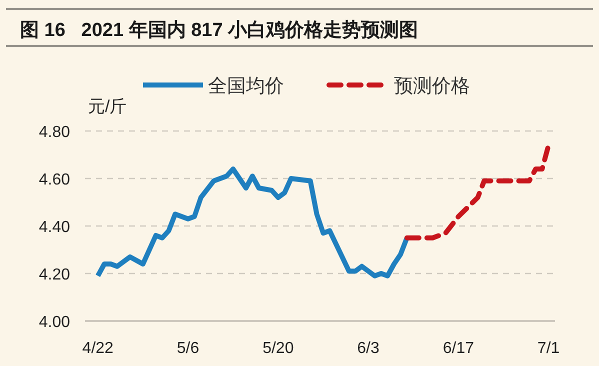 The height and width of the screenshot is (366, 599). Describe the element at coordinates (54, 180) in the screenshot. I see `y-tick-label: 4.60` at that location.